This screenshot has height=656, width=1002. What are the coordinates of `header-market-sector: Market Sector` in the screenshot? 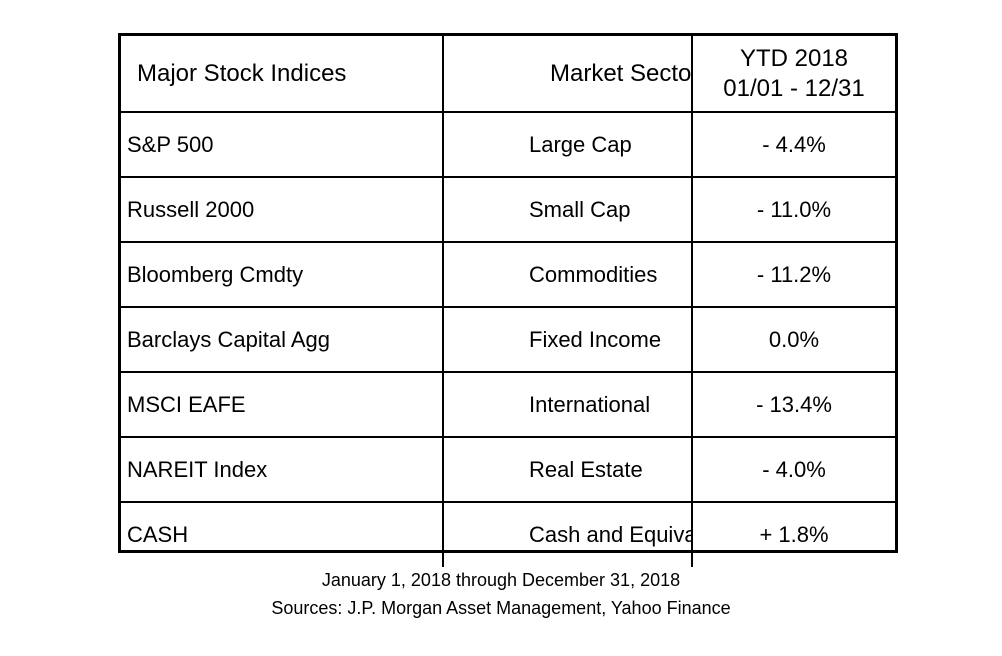 It's located at (567, 74).